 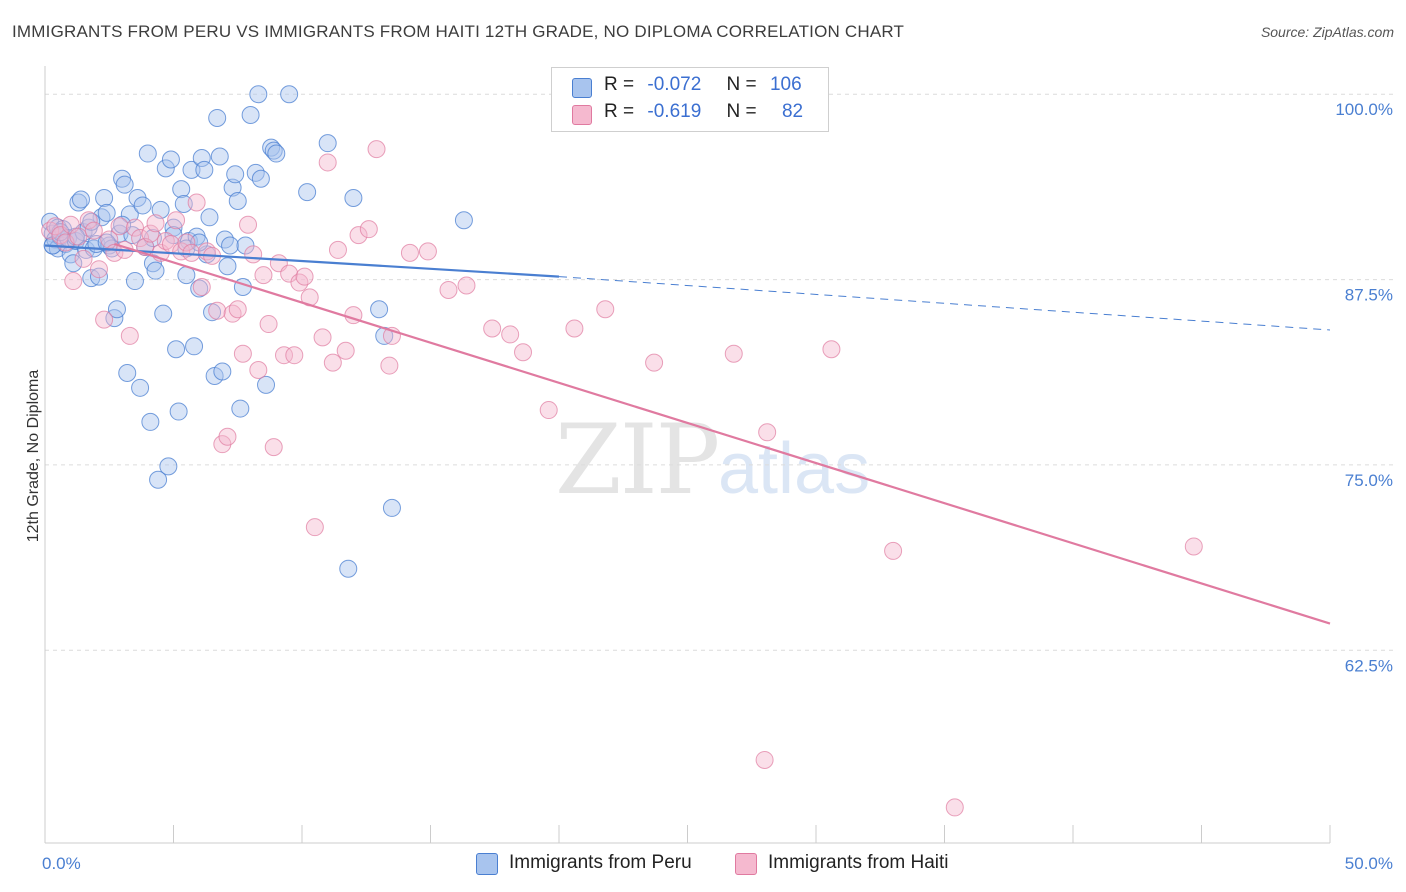 What do you see at coordinates (1364, 109) in the screenshot?
I see `y-tick-label: 100.0%` at bounding box center [1364, 109].